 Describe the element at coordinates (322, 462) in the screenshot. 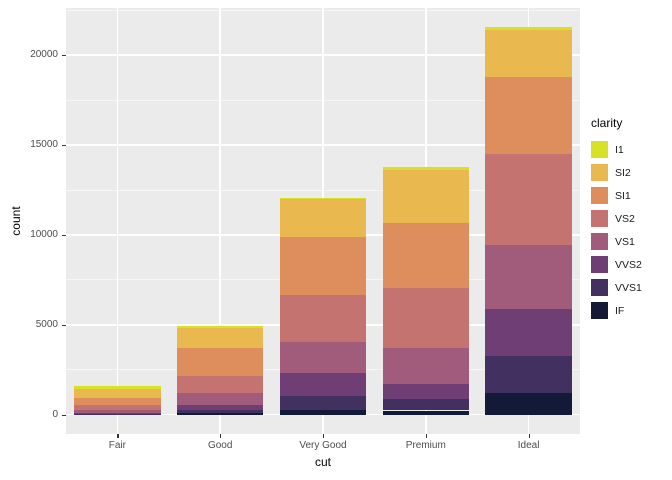

I see `x-axis-title: cut` at that location.